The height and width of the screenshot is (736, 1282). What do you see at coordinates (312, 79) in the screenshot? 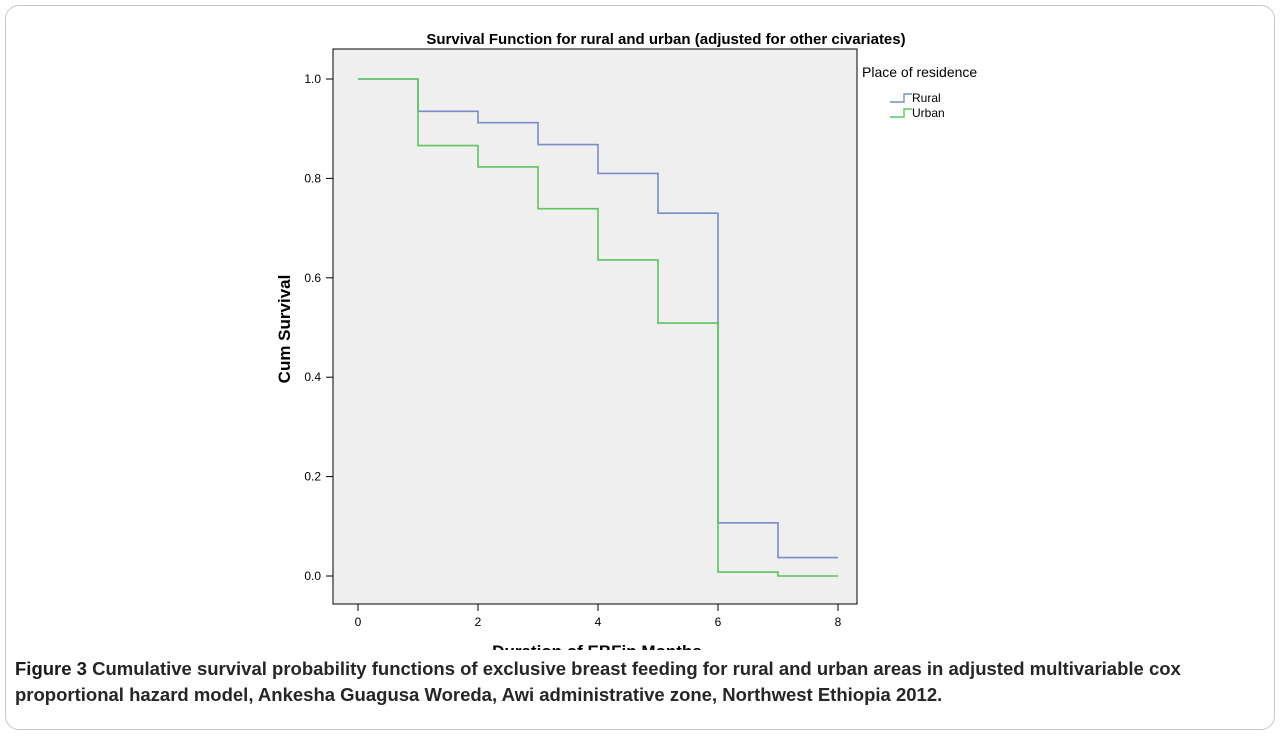
I see `y-tick-label: 1.0` at bounding box center [312, 79].